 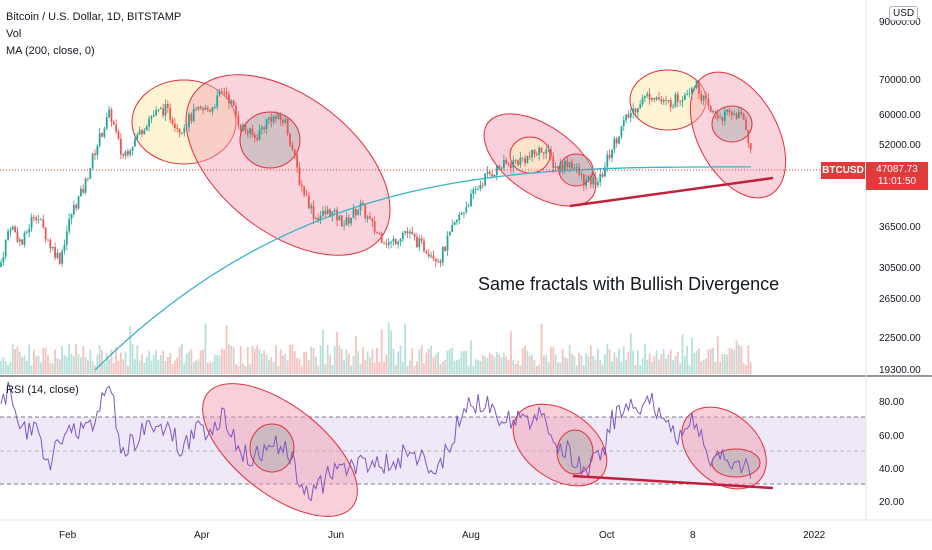 I want to click on ma-legend: MA (200, close, 0), so click(x=50, y=51).